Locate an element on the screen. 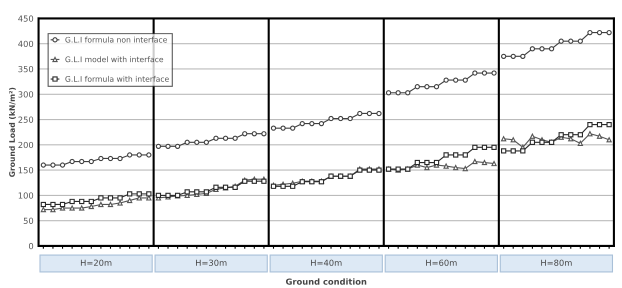 The width and height of the screenshot is (622, 288). y-tick-label: 300 is located at coordinates (26, 94).